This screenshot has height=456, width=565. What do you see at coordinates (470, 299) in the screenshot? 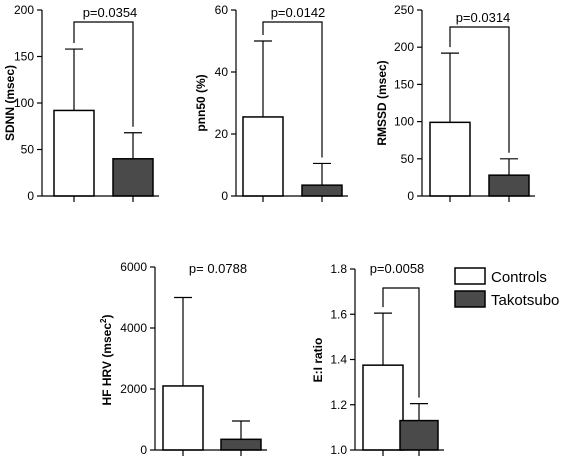
I see `legend-swatch-takotsubo` at bounding box center [470, 299].